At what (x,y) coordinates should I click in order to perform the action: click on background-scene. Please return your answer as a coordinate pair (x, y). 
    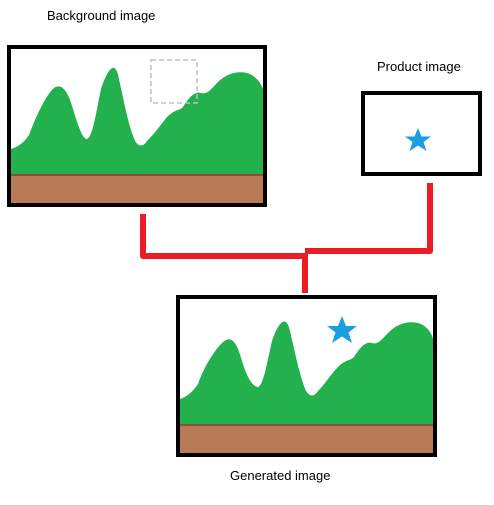
    Looking at the image, I should click on (137, 131).